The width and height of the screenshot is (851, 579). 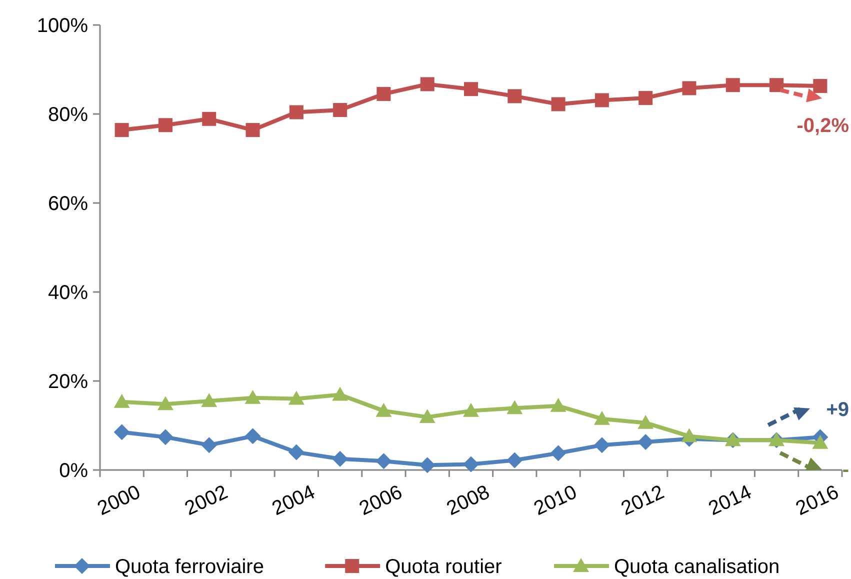 I want to click on x-tick-label: 2000, so click(x=119, y=500).